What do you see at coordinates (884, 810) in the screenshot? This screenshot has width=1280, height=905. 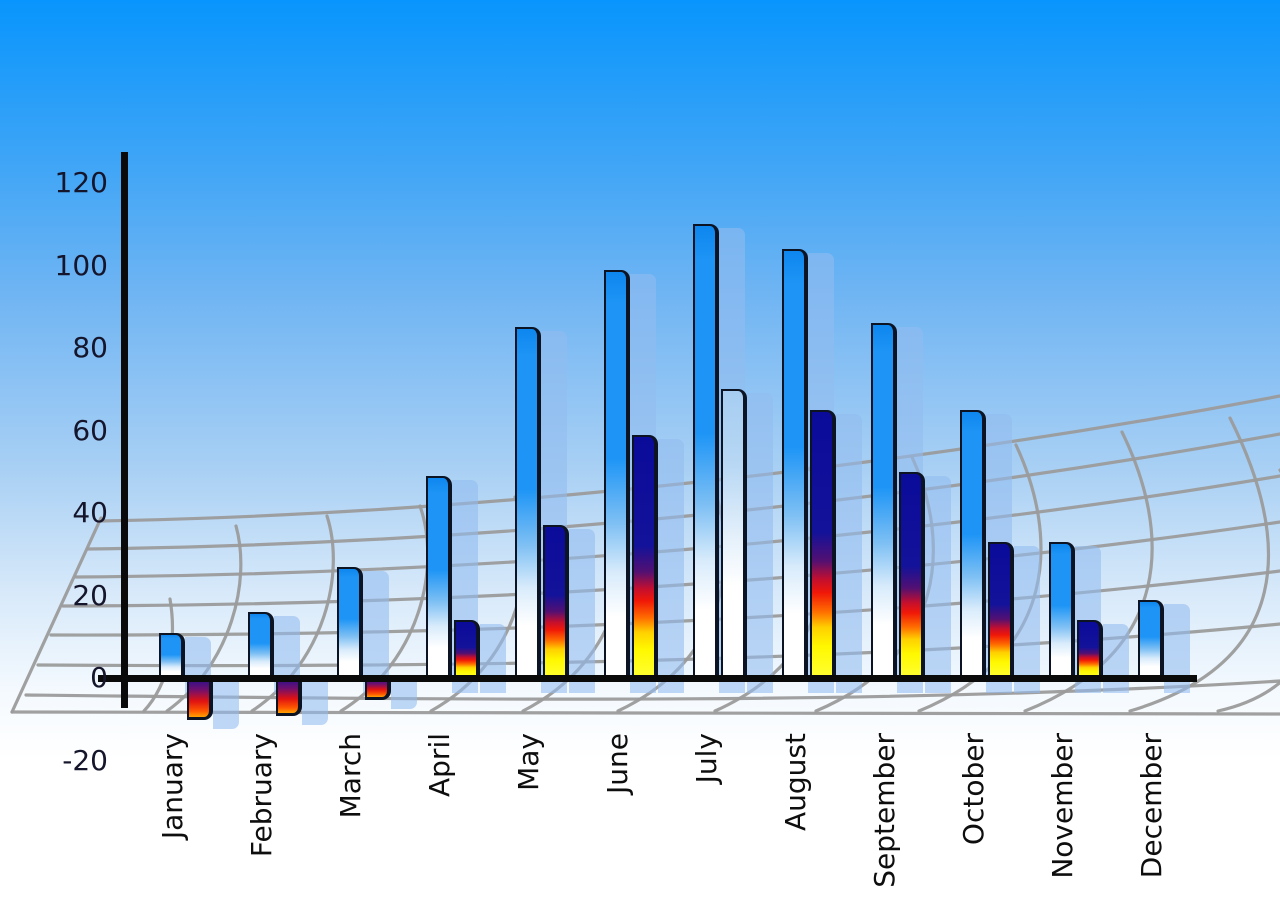 I see `month-label-september: September` at bounding box center [884, 810].